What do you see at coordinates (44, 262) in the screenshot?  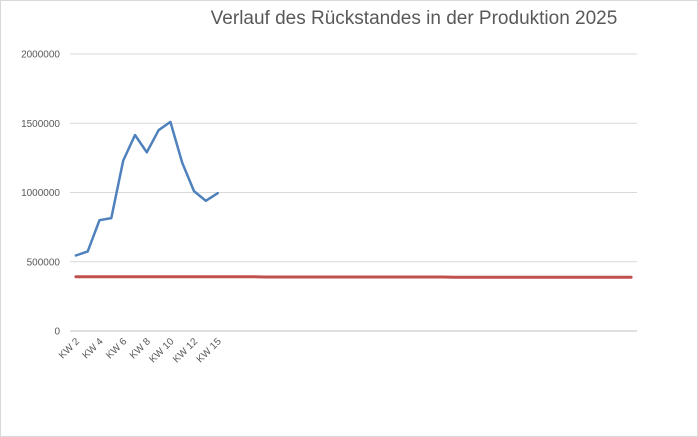 I see `y-tick-label: 500000` at bounding box center [44, 262].